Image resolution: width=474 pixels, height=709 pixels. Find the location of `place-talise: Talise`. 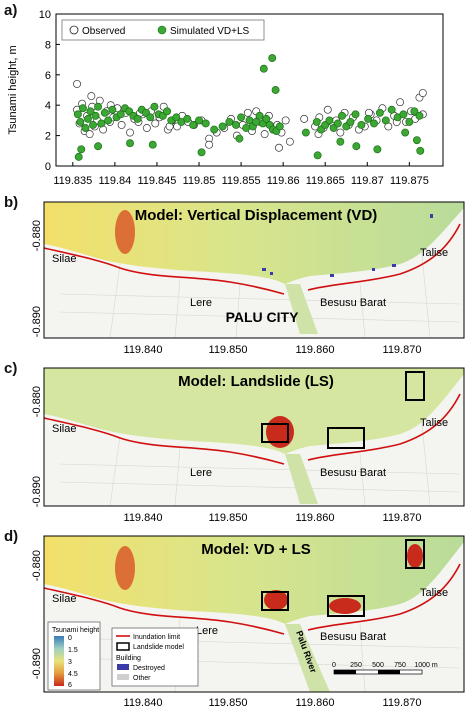

place-talise: Talise is located at coordinates (434, 253).